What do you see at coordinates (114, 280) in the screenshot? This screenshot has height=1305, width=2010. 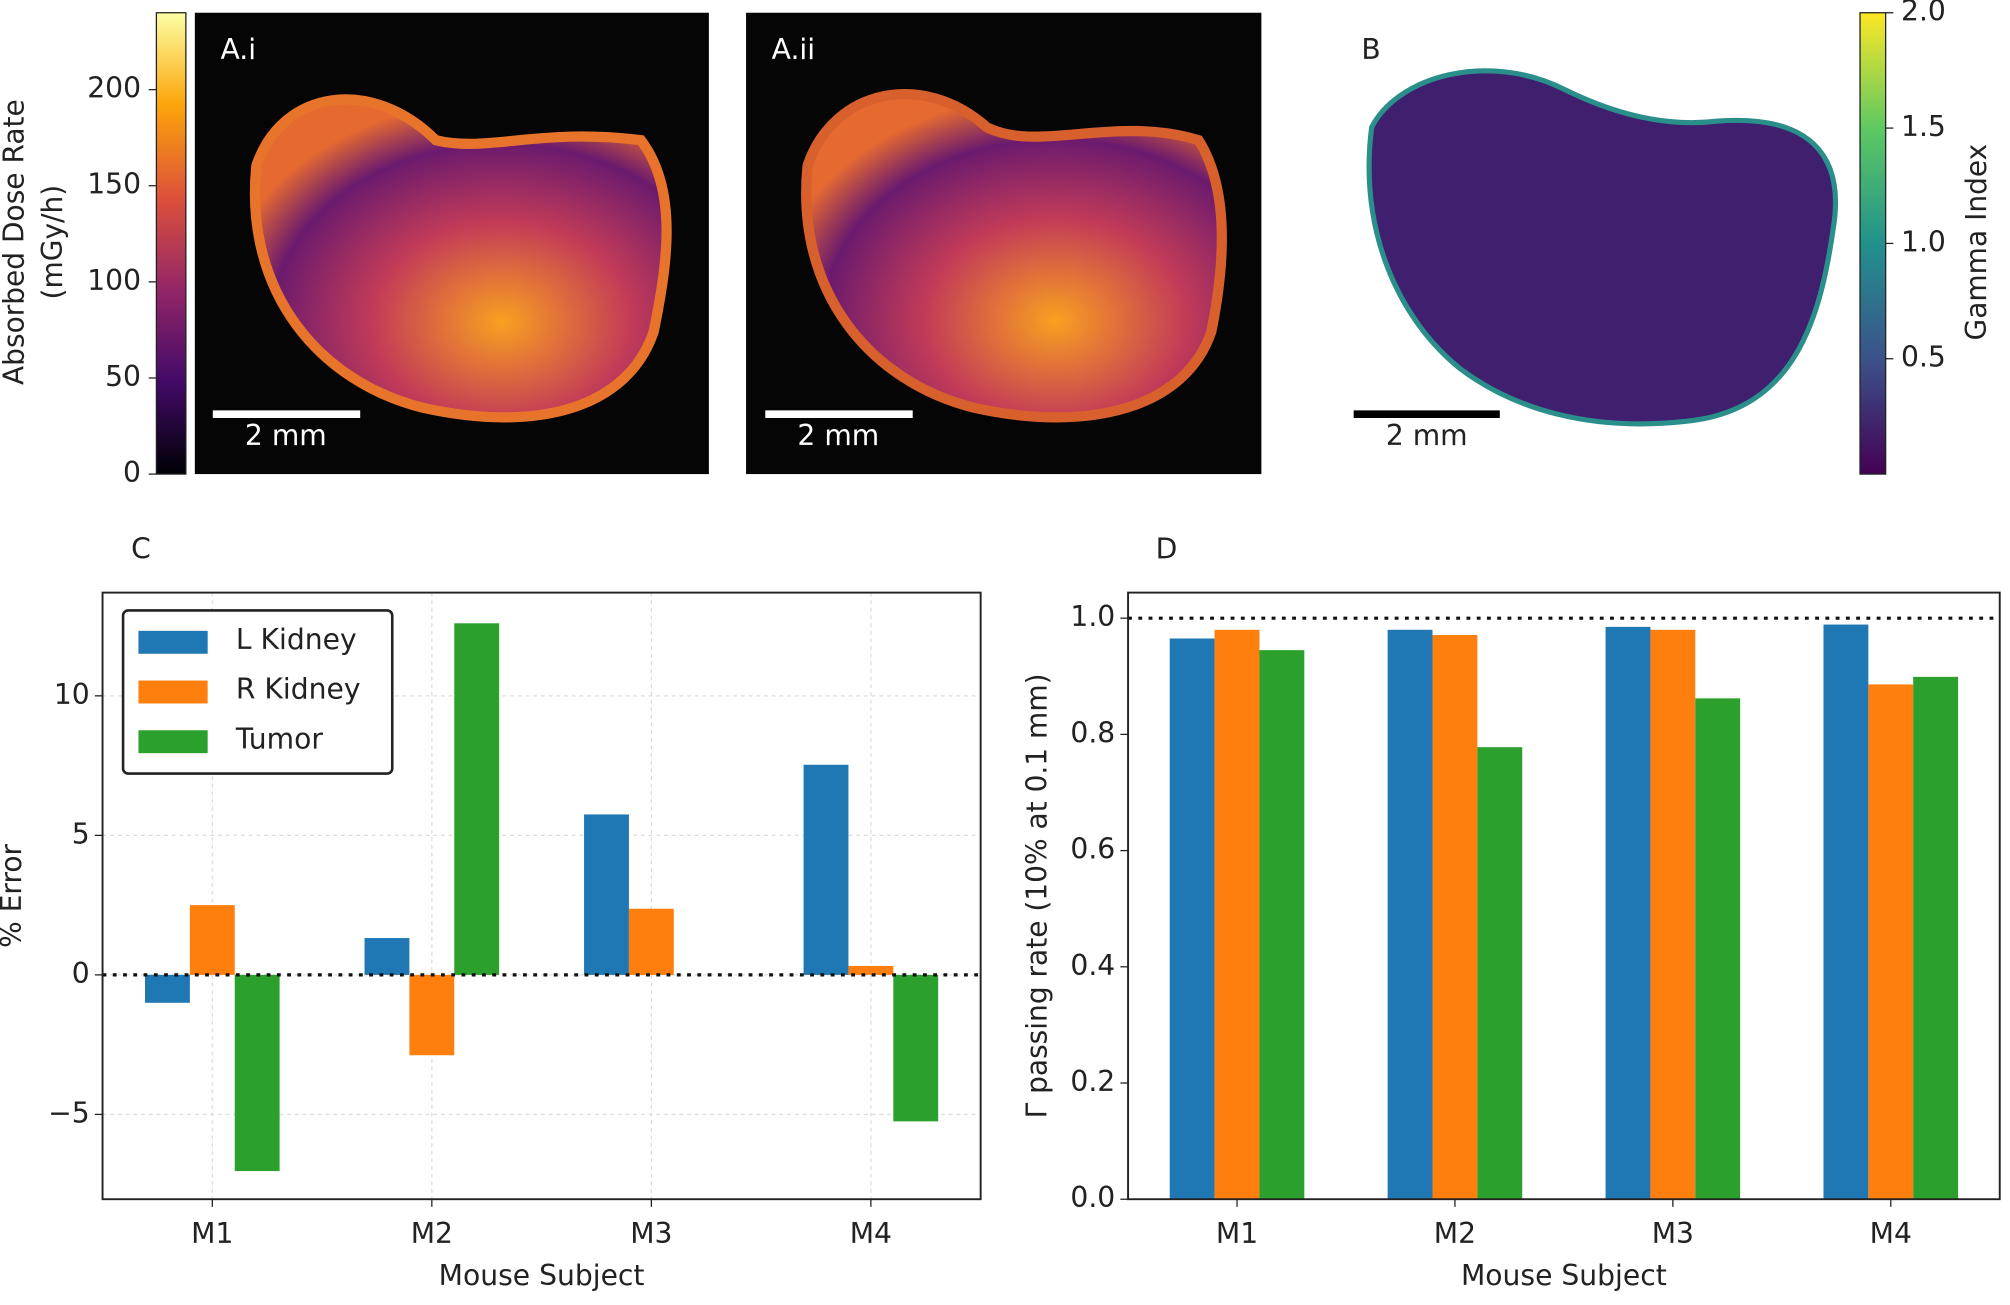 I see `colorbar-tick-label: 100` at bounding box center [114, 280].